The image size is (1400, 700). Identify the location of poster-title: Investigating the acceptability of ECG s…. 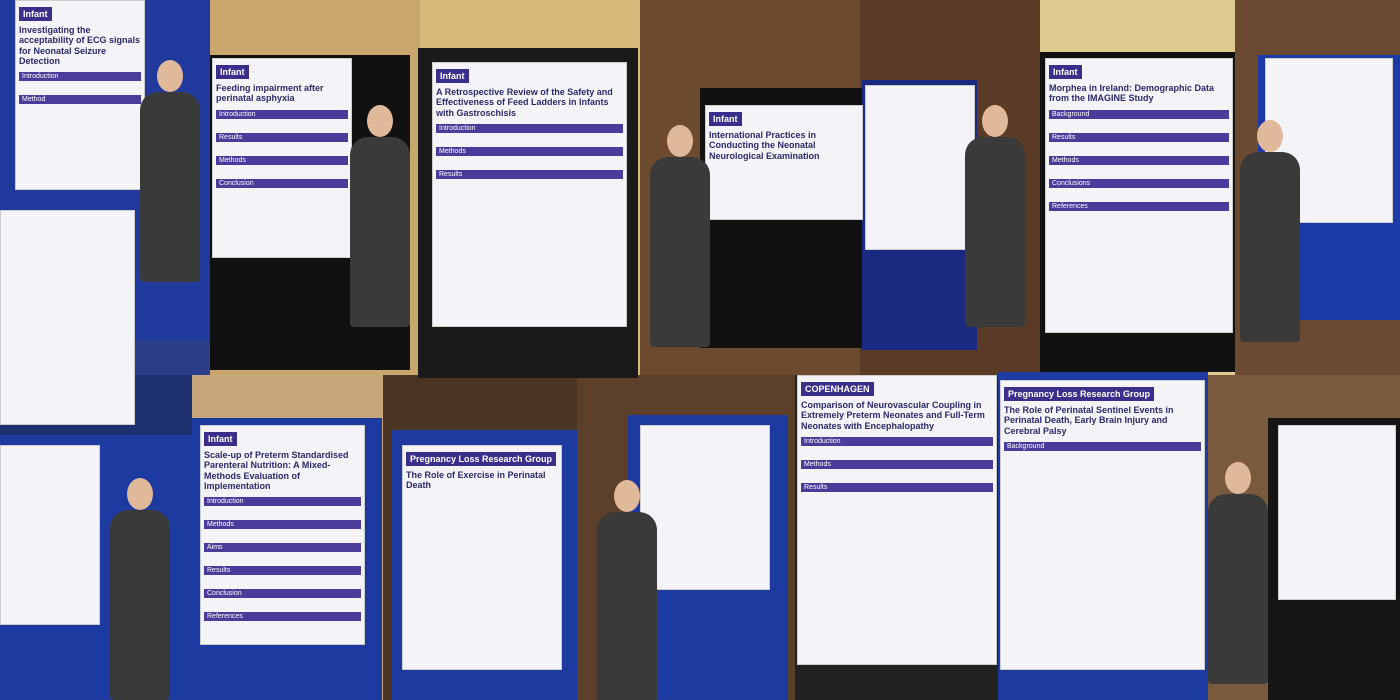
(80, 46).